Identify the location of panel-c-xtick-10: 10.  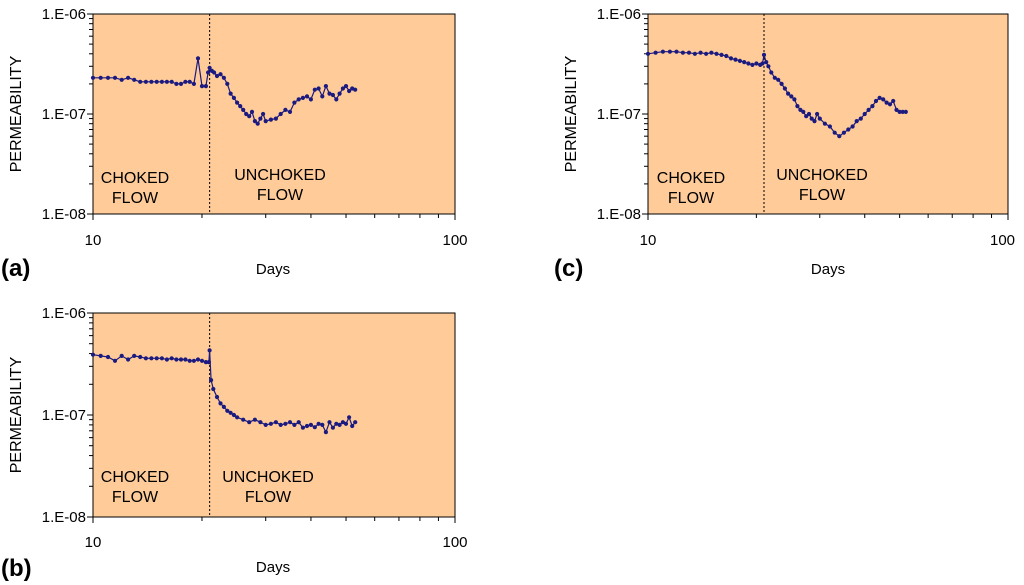
(648, 240).